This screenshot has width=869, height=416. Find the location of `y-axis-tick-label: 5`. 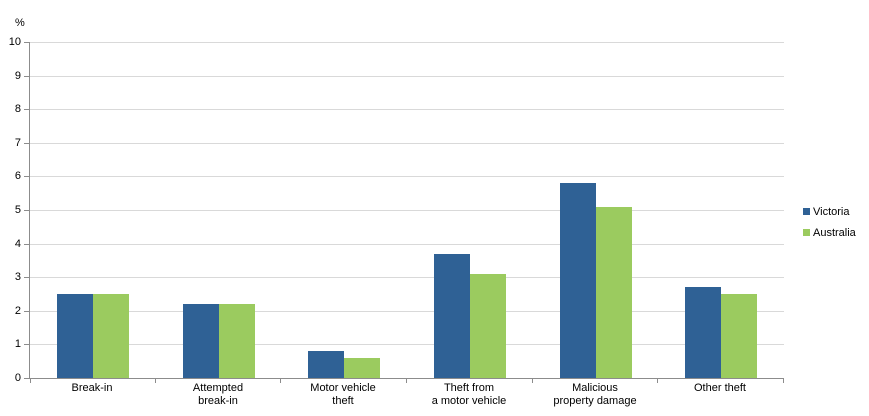

y-axis-tick-label: 5 is located at coordinates (17, 210).